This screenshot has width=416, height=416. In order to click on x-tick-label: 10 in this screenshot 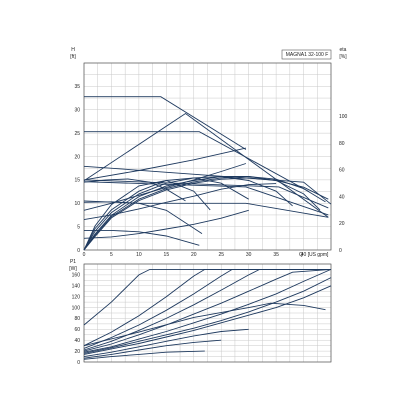, I will do `click(139, 255)`.